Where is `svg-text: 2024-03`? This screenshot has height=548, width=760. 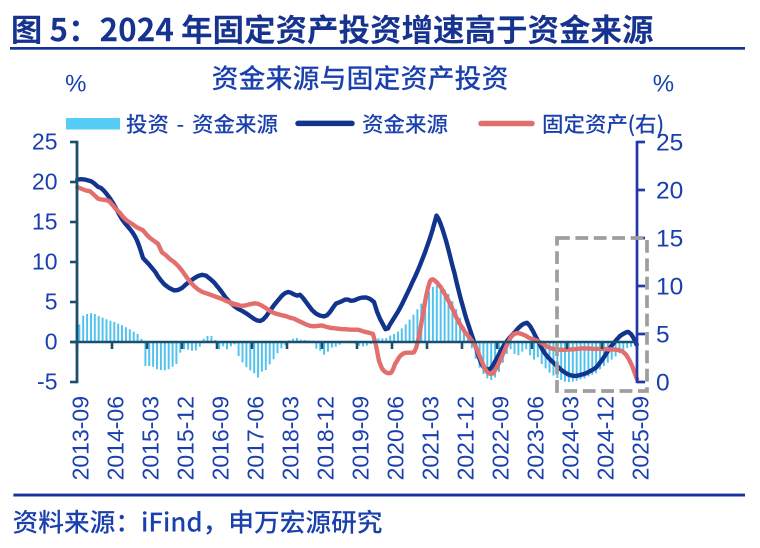
svg-text: 2024-03 is located at coordinates (570, 438).